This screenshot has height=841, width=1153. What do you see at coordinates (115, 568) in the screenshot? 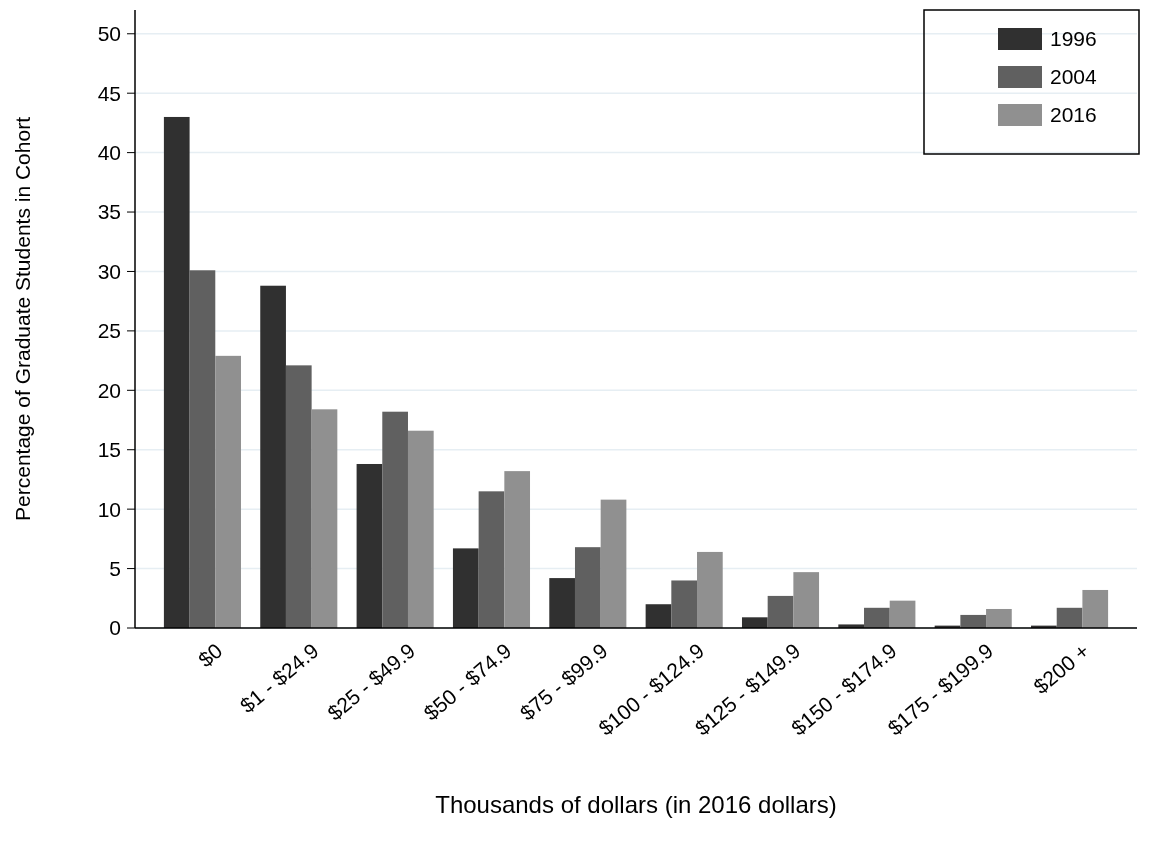
I see `y-tick-label: 5` at bounding box center [115, 568].